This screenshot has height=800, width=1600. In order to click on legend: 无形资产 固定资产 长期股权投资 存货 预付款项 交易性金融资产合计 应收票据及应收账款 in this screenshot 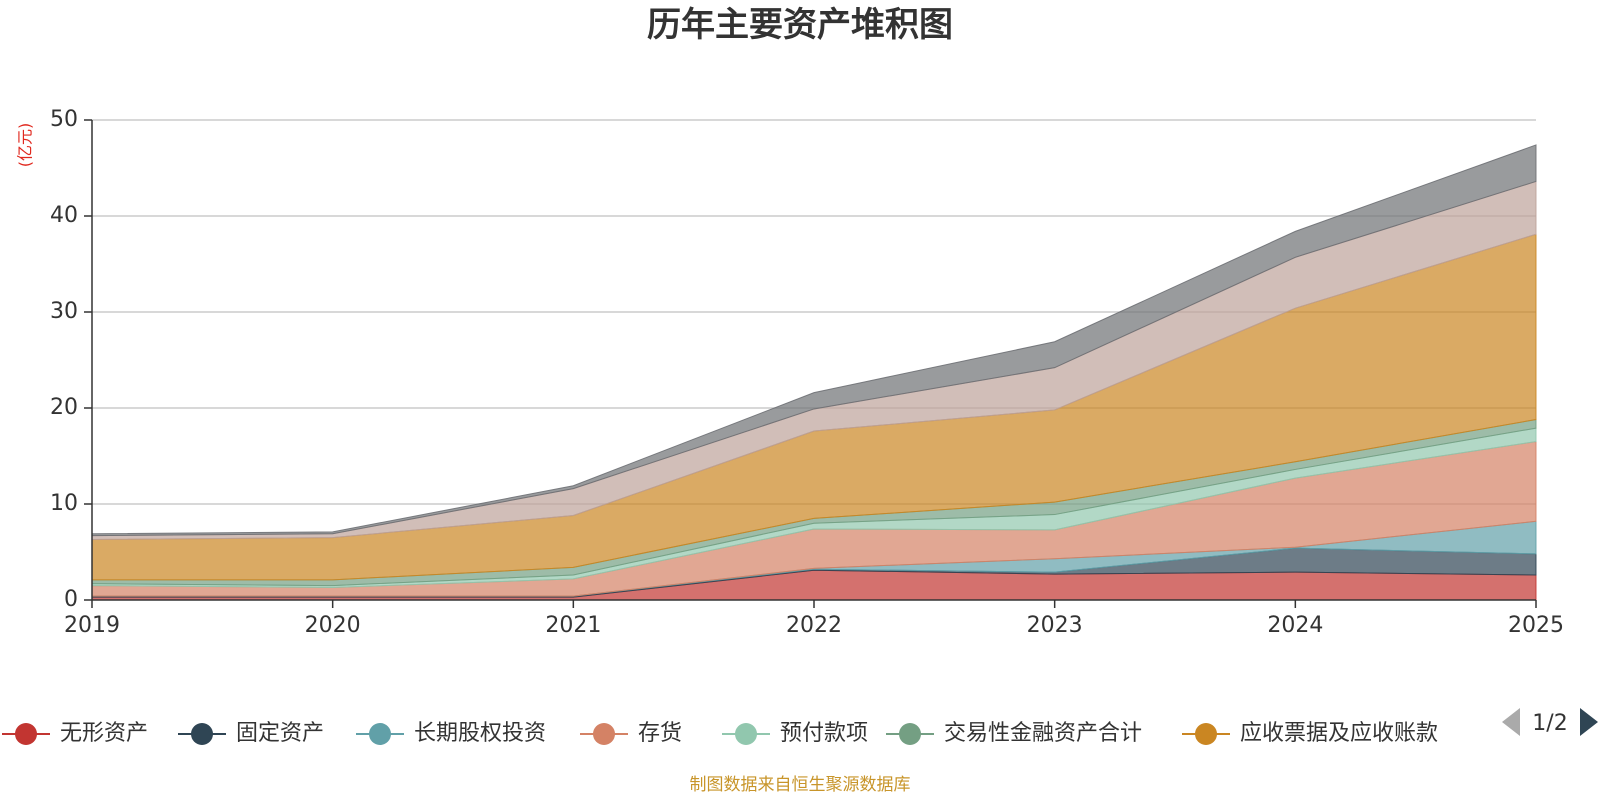, I will do `click(720, 733)`.